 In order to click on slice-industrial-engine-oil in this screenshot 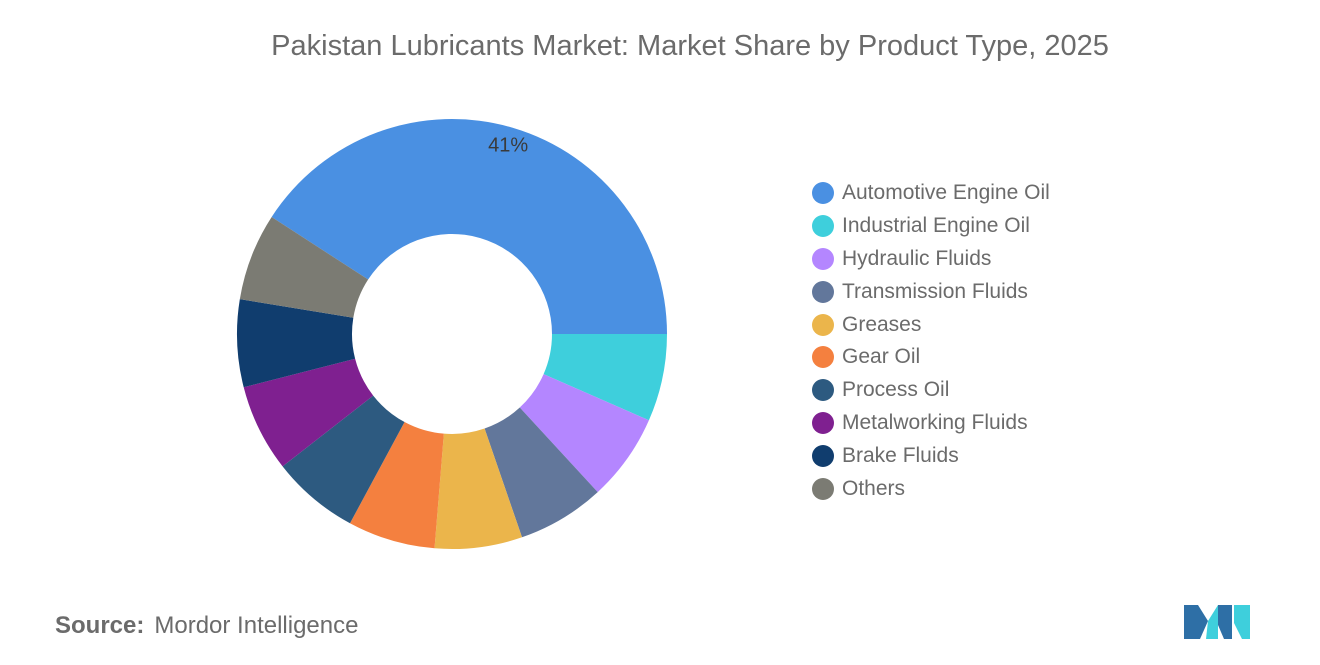, I will do `click(605, 377)`.